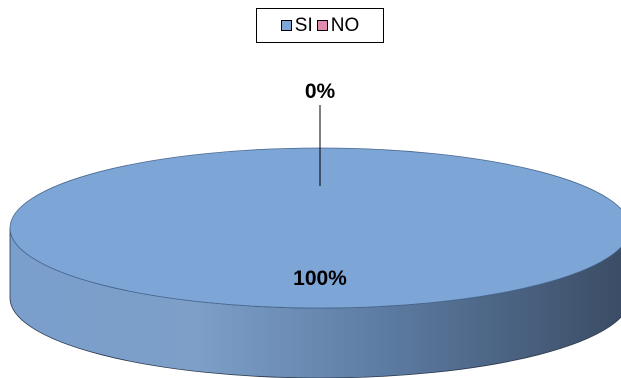 The width and height of the screenshot is (621, 378). Describe the element at coordinates (303, 25) in the screenshot. I see `legend-label-si: SI` at that location.